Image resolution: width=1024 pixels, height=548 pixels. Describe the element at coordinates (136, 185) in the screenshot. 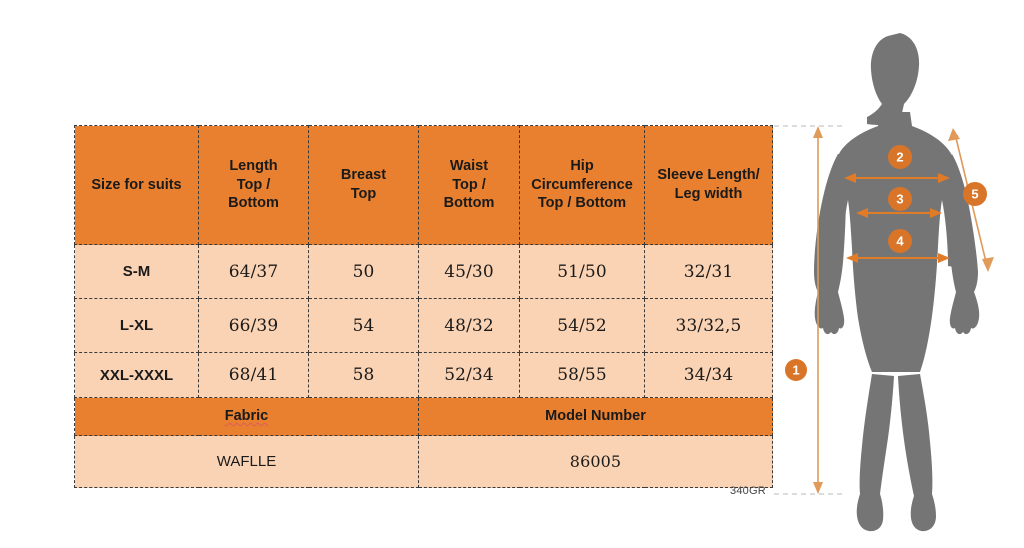

I see `column-header-size: Size for suits` at that location.